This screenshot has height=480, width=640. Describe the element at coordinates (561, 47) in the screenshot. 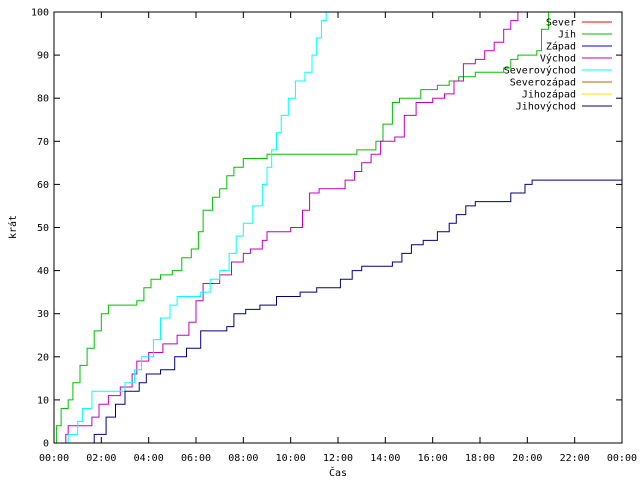

I see `legend-label: Západ` at that location.